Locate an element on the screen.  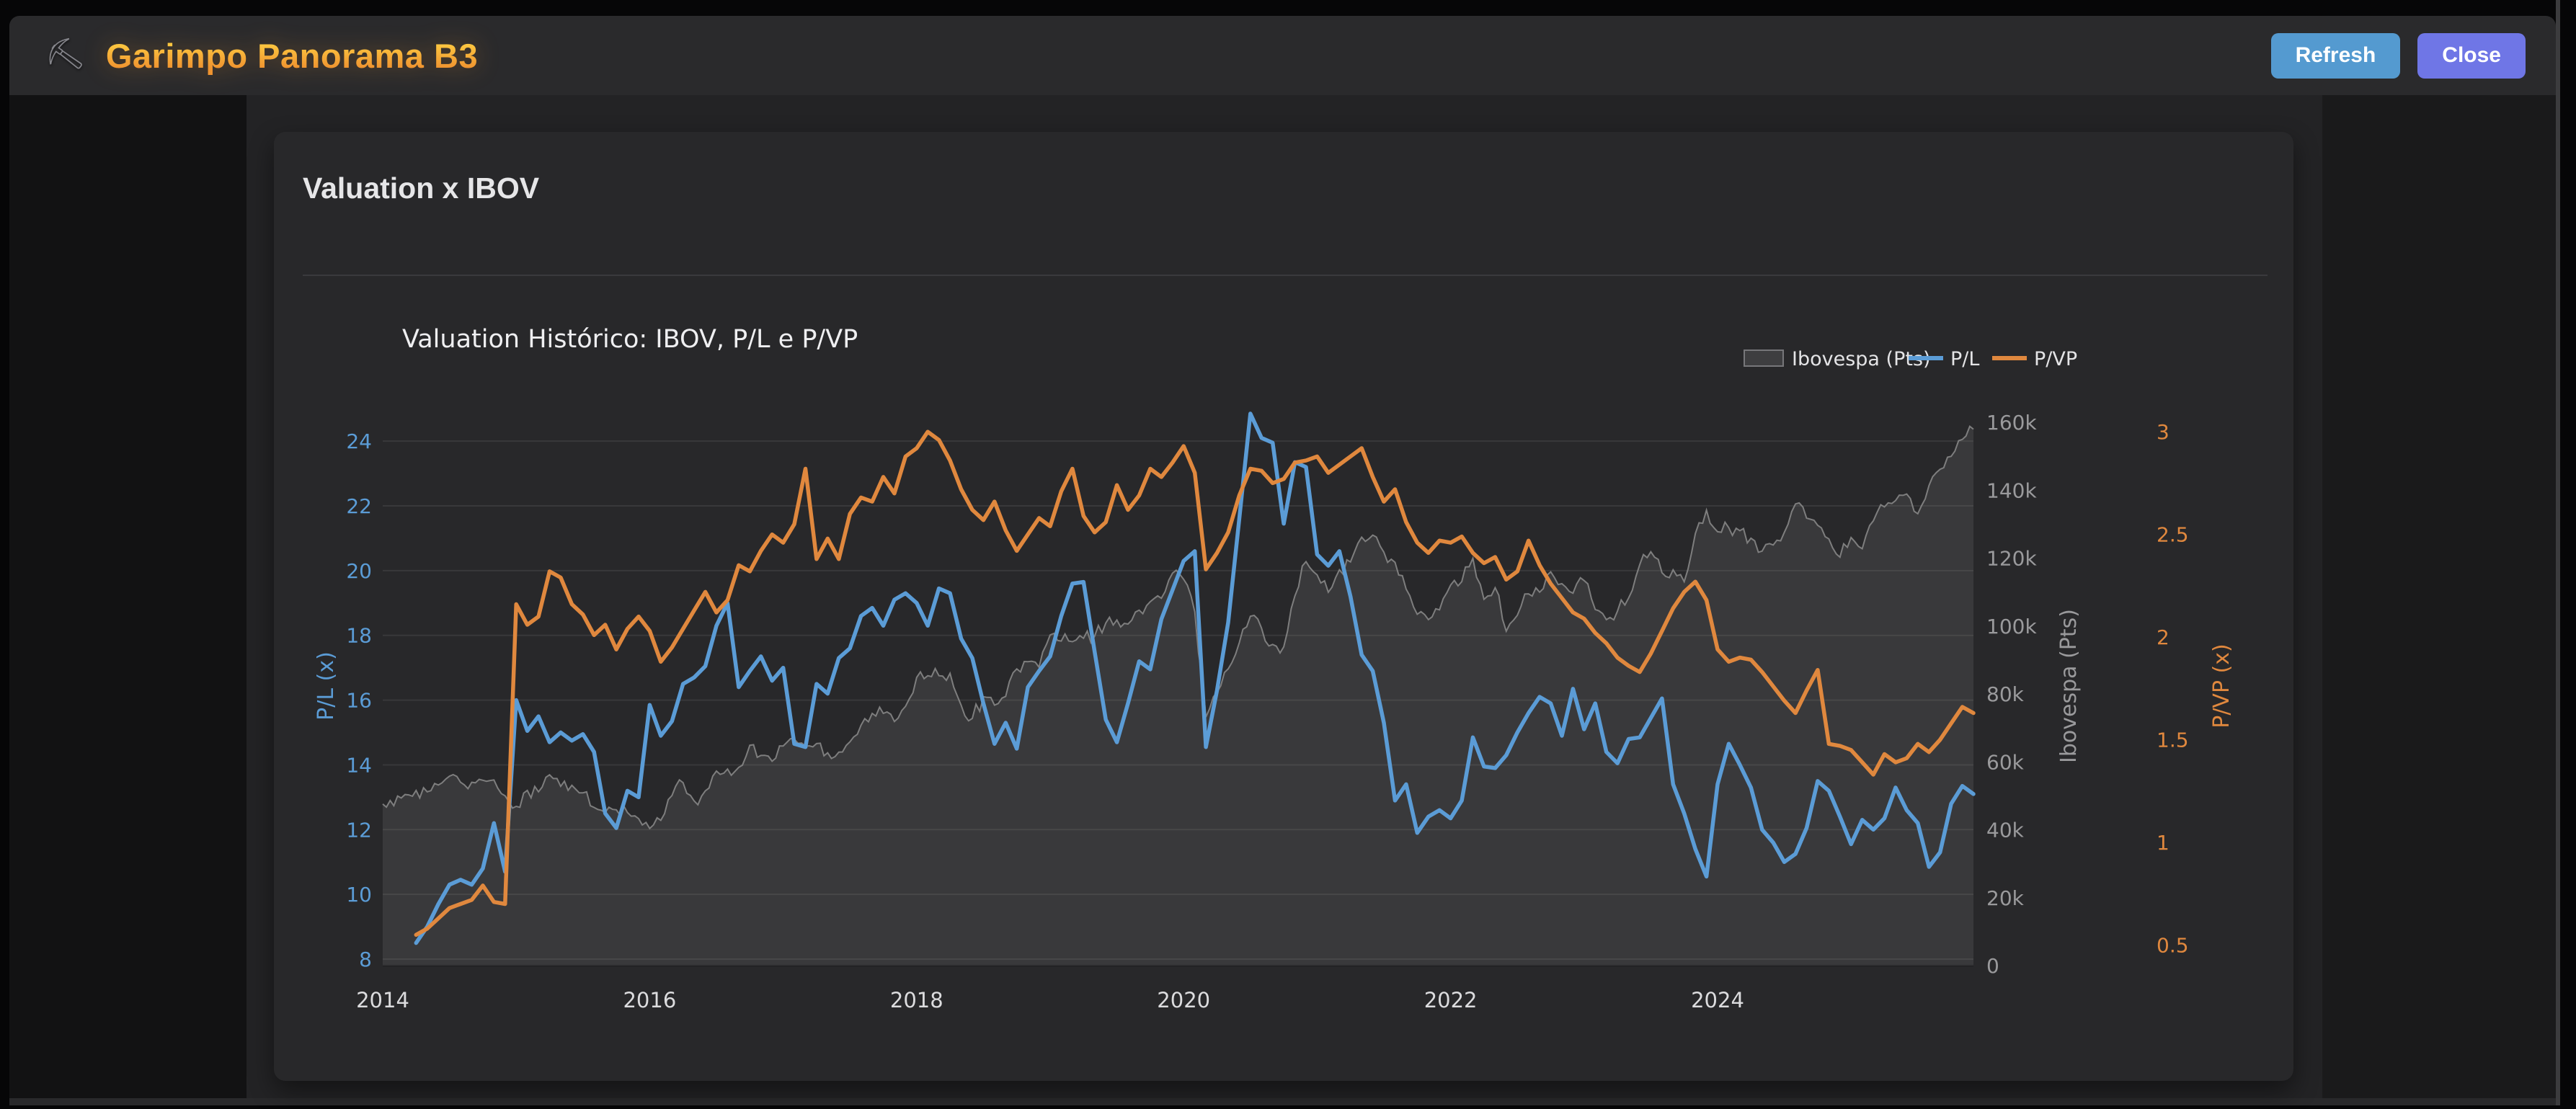
svg-text: 2.5 is located at coordinates (2173, 535).